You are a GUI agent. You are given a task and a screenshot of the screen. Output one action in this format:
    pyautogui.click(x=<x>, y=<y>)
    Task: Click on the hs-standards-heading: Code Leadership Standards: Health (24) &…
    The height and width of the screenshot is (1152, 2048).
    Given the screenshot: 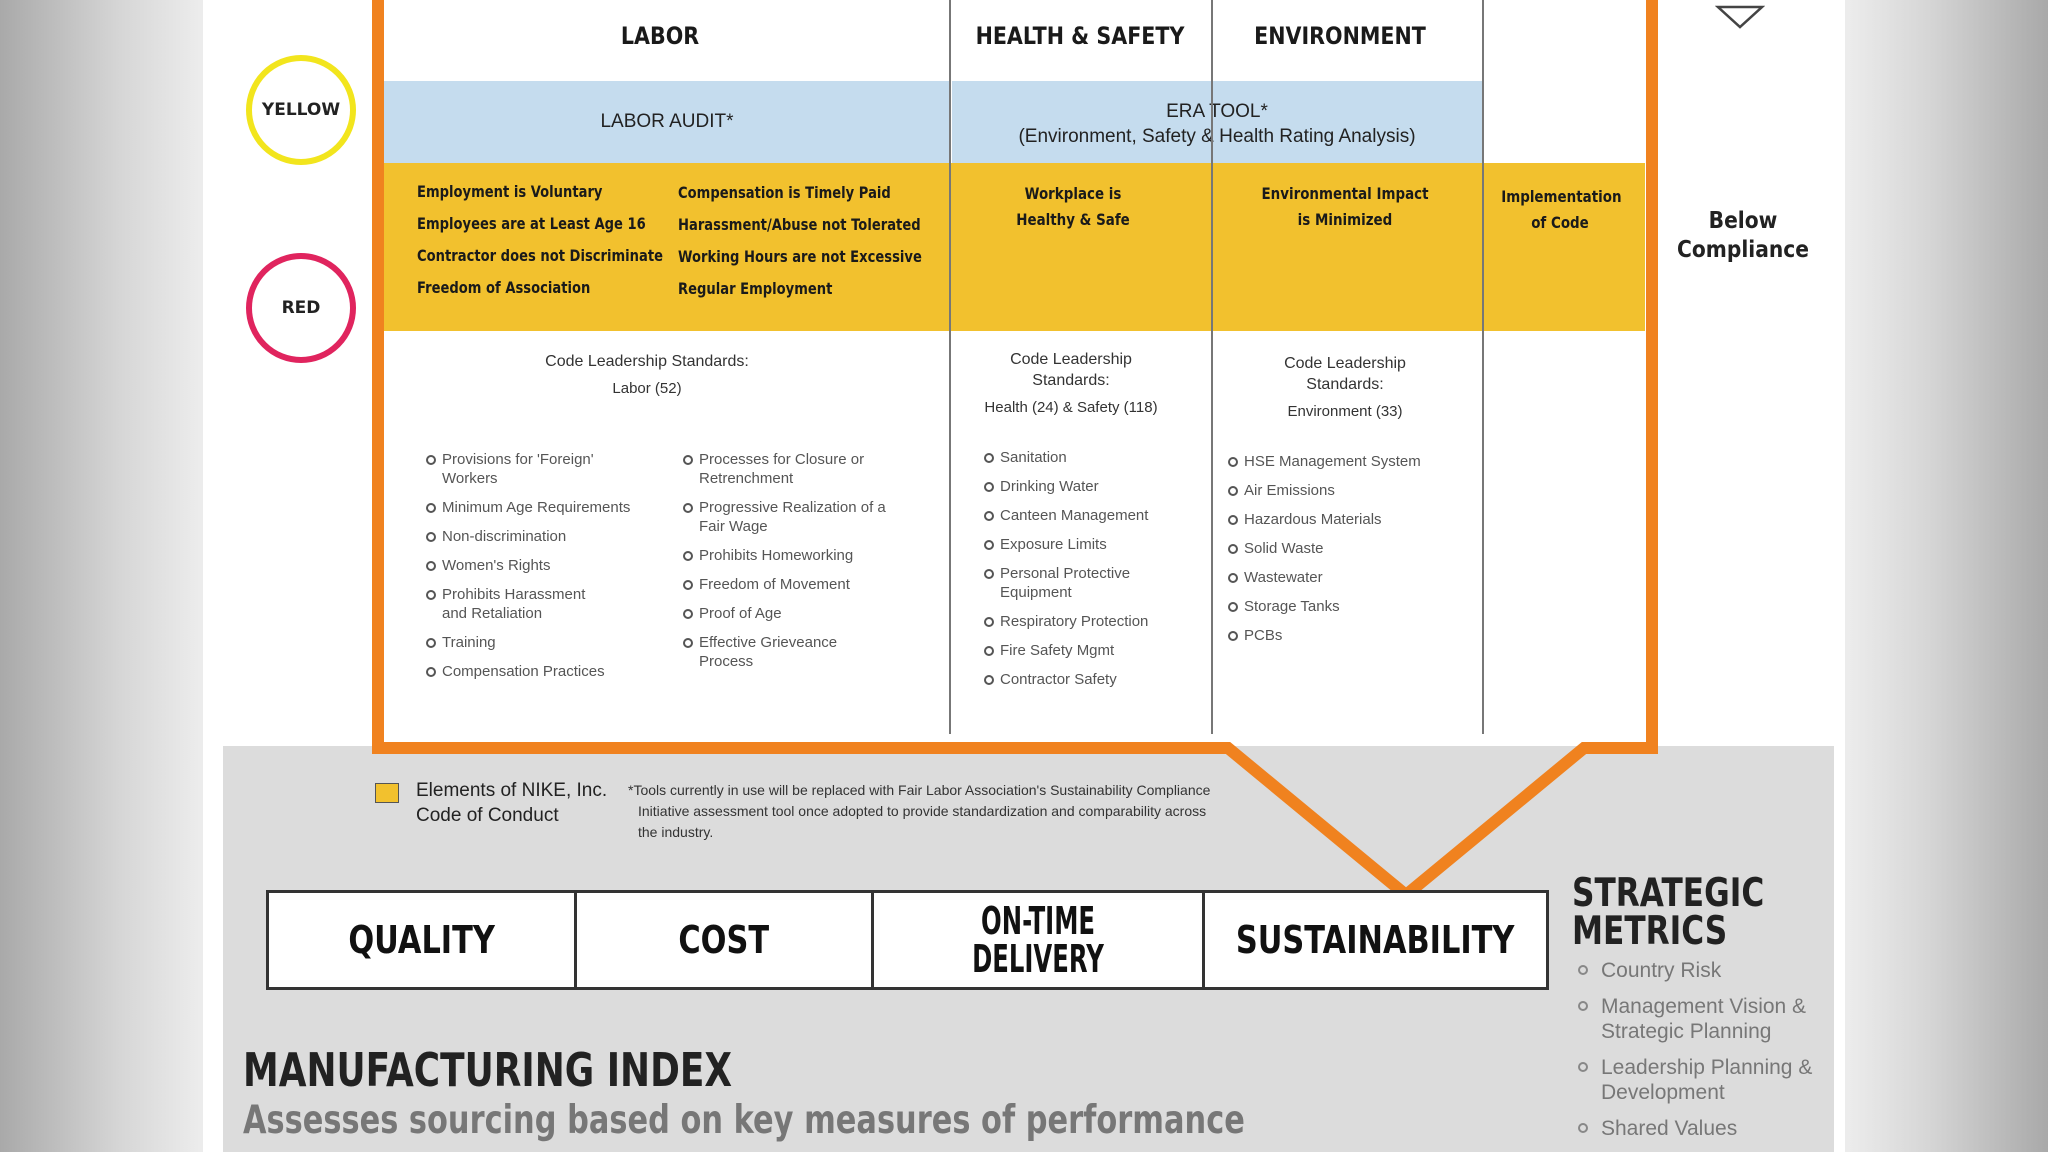 What is the action you would take?
    pyautogui.click(x=1071, y=383)
    